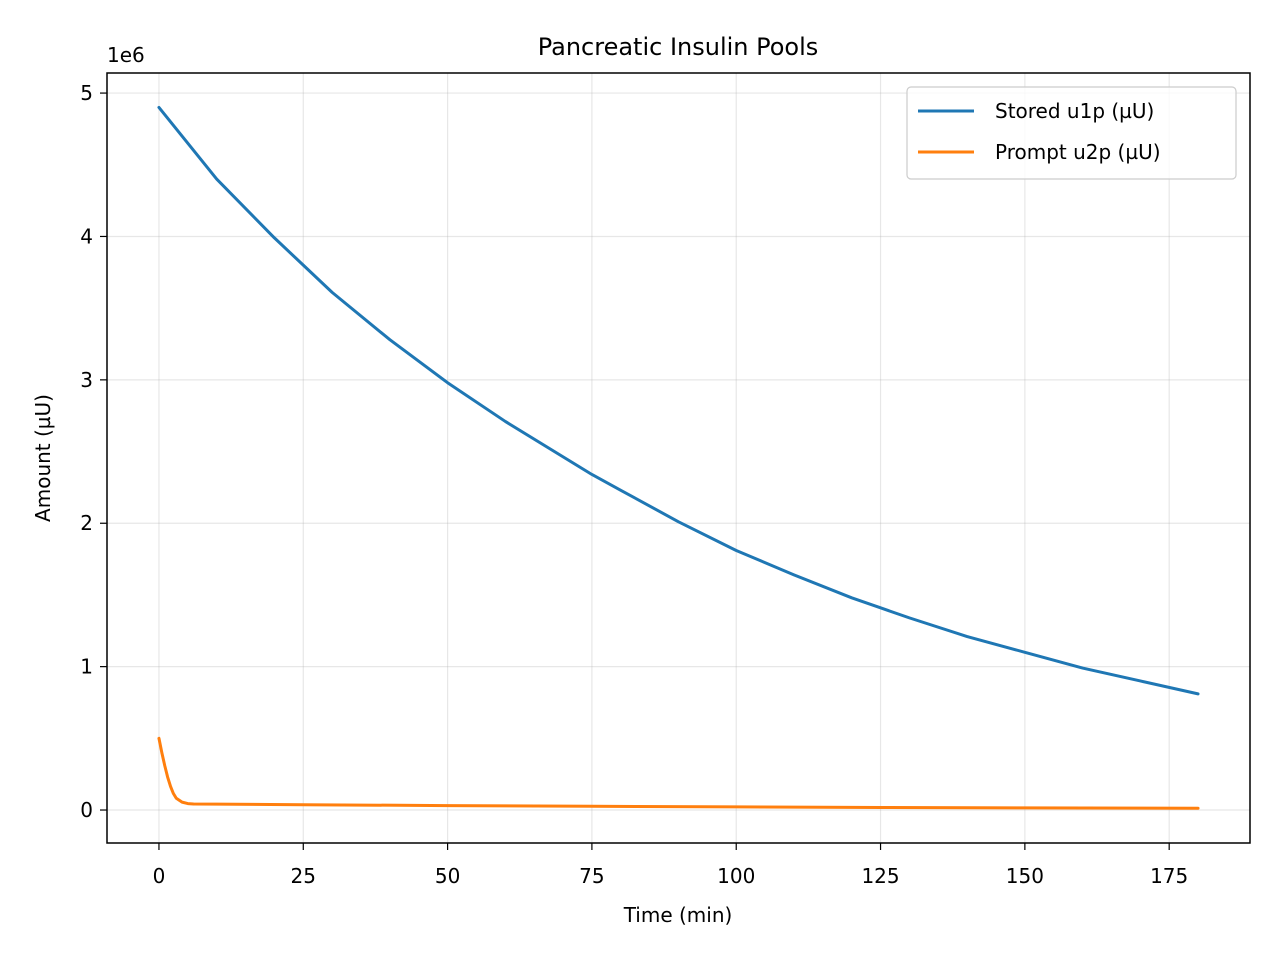 Image resolution: width=1280 pixels, height=960 pixels. Describe the element at coordinates (86, 93) in the screenshot. I see `y-tick-label: 5` at that location.